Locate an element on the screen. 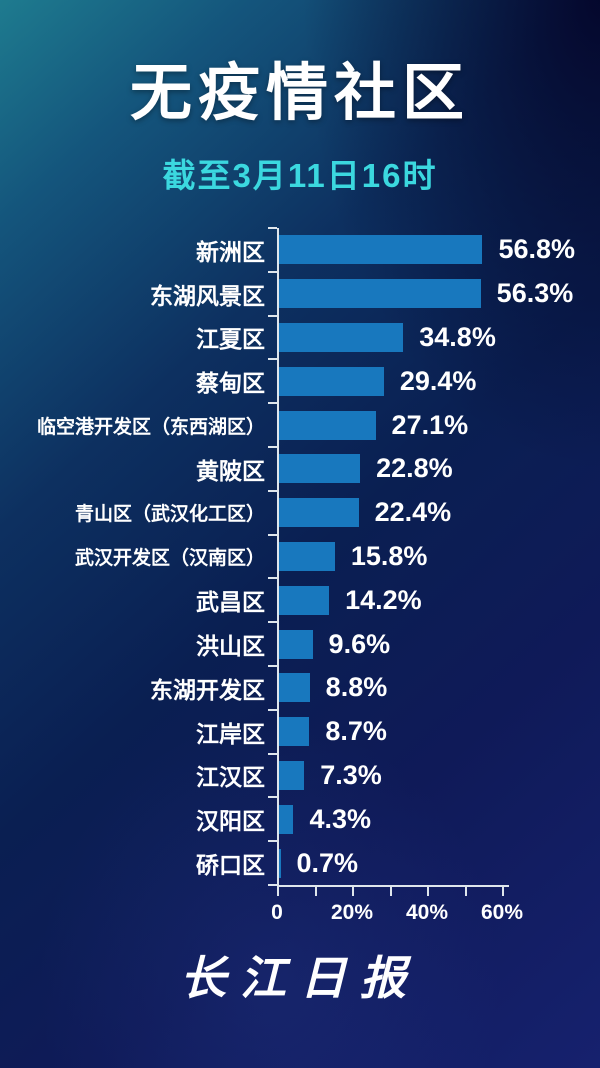 Image resolution: width=600 pixels, height=1068 pixels. chart-row: 江汉区 7.3% is located at coordinates (300, 776).